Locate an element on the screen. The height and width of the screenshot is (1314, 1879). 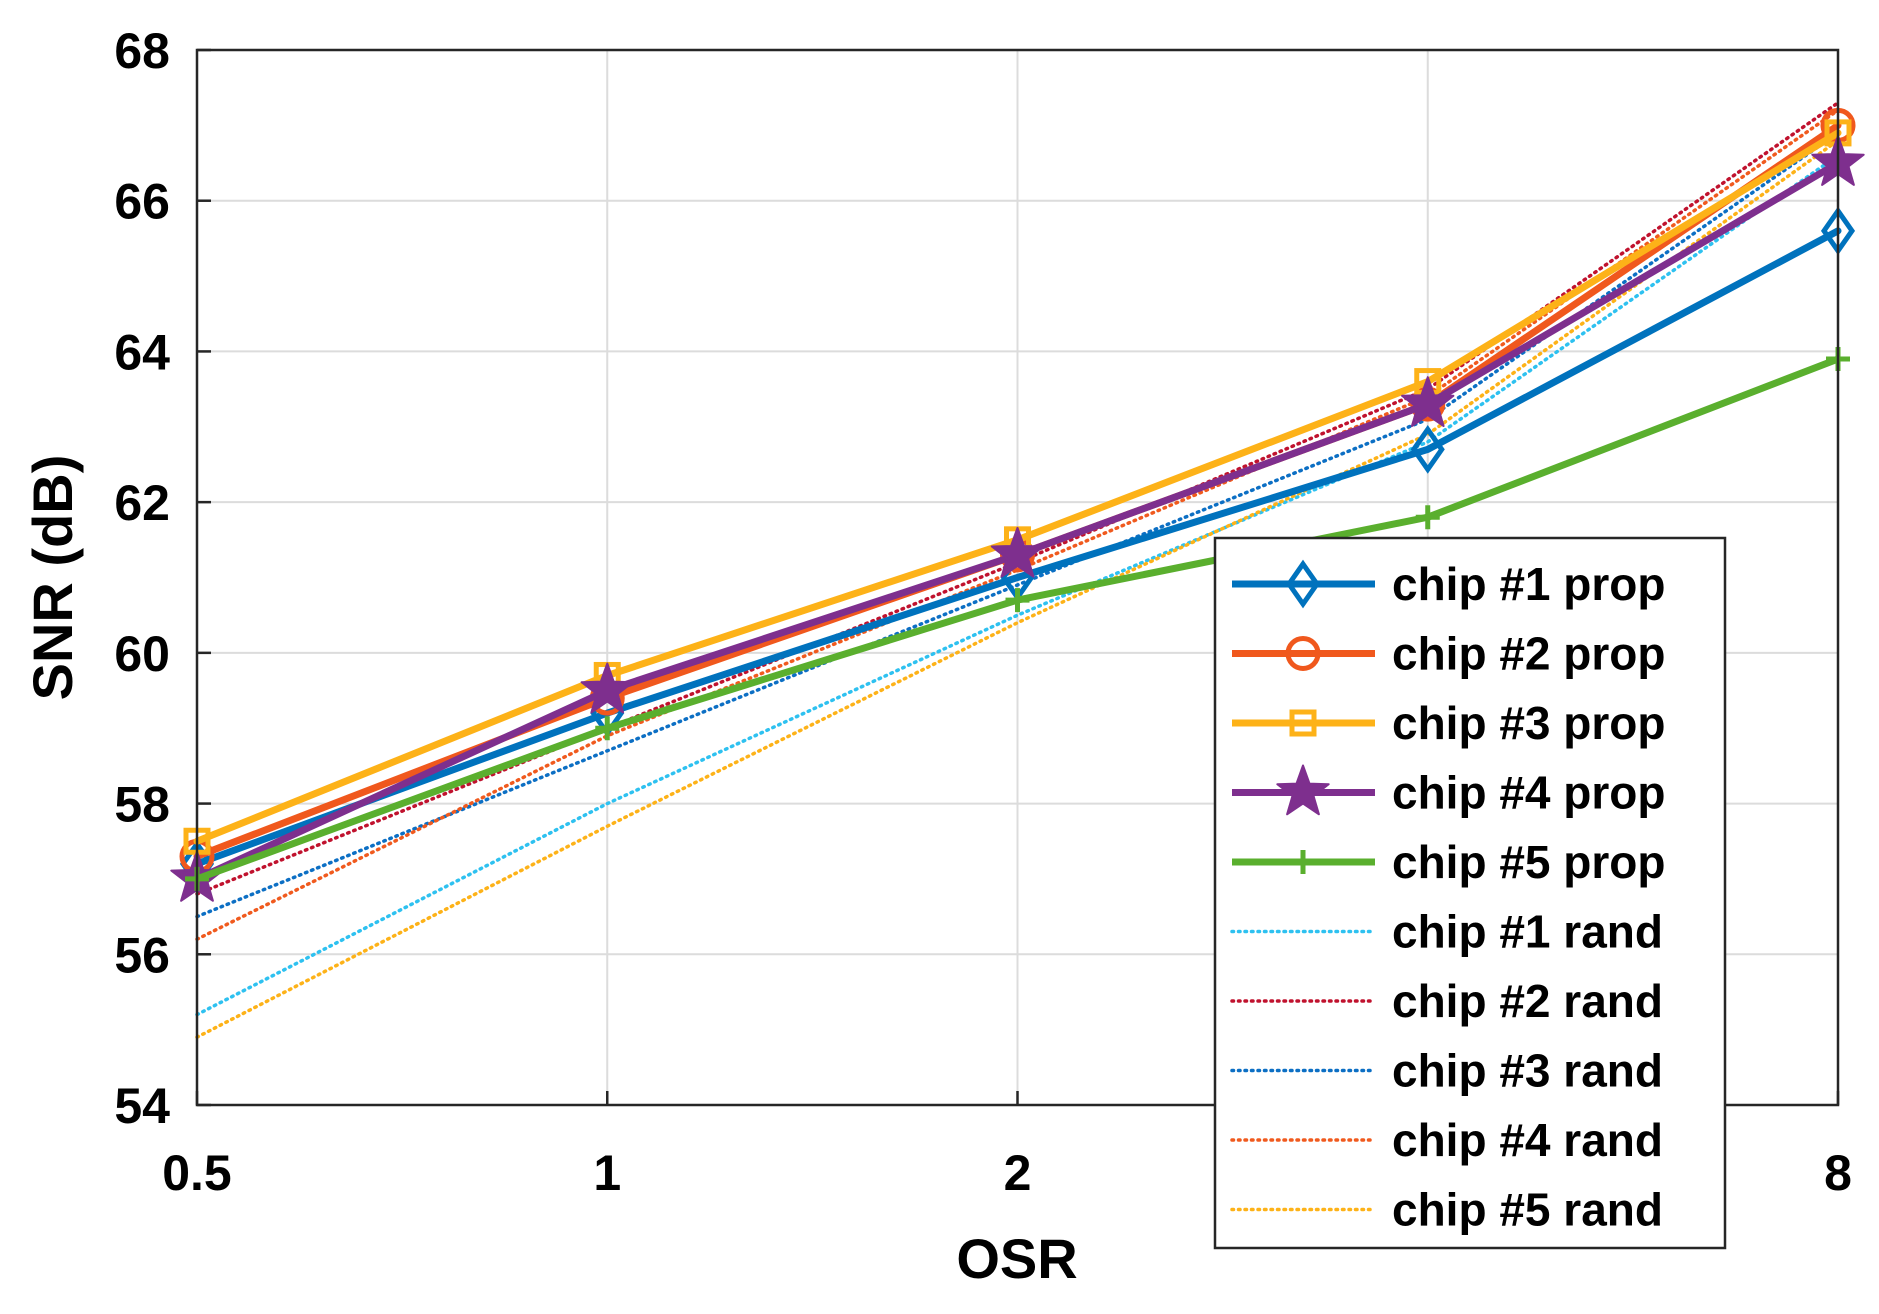
legend-item: chip #4 prop is located at coordinates (1448, 791).